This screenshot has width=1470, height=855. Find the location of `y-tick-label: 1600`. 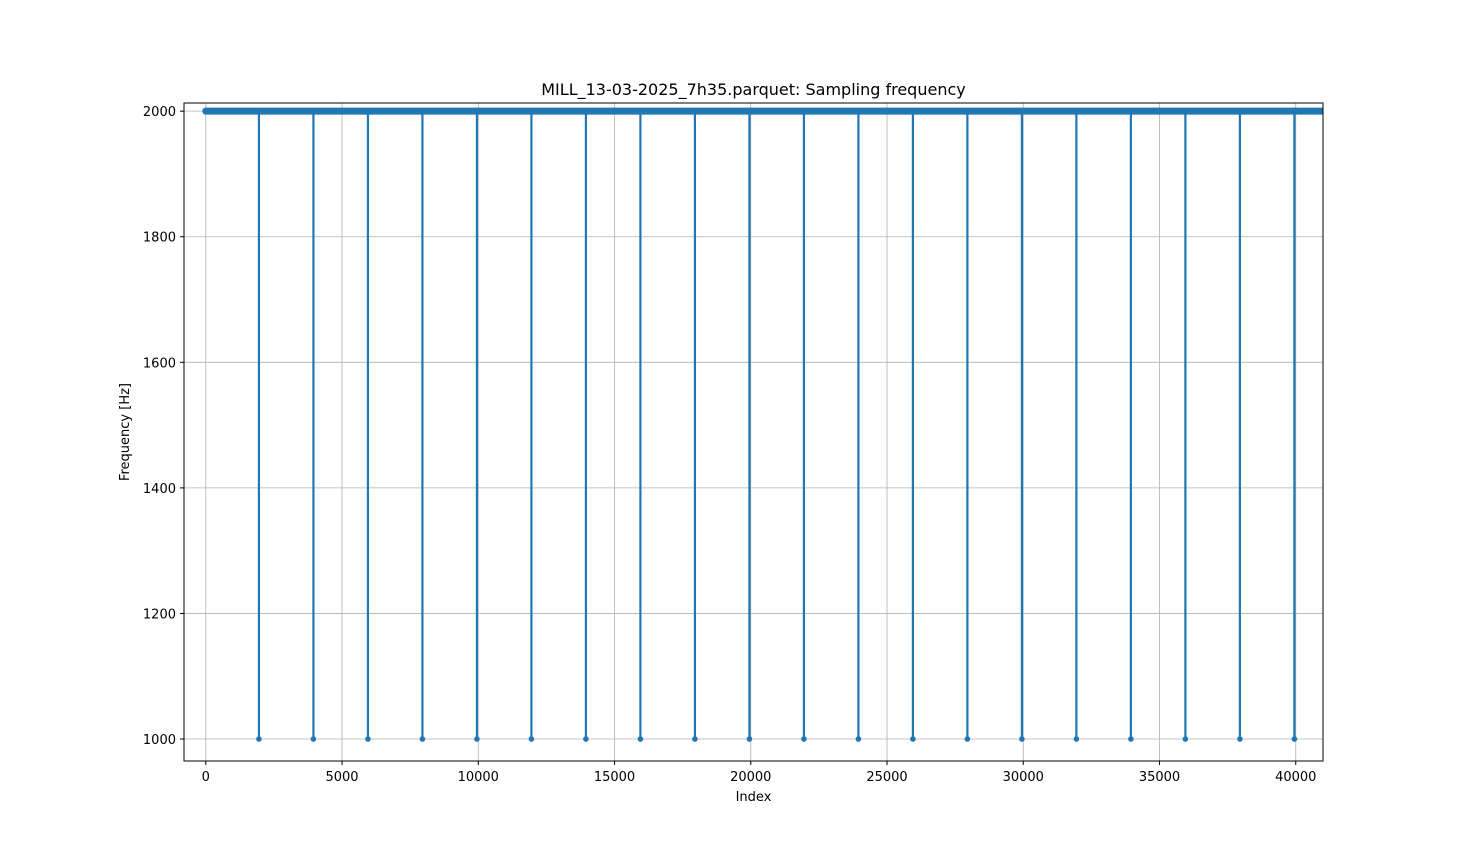

y-tick-label: 1600 is located at coordinates (159, 363).